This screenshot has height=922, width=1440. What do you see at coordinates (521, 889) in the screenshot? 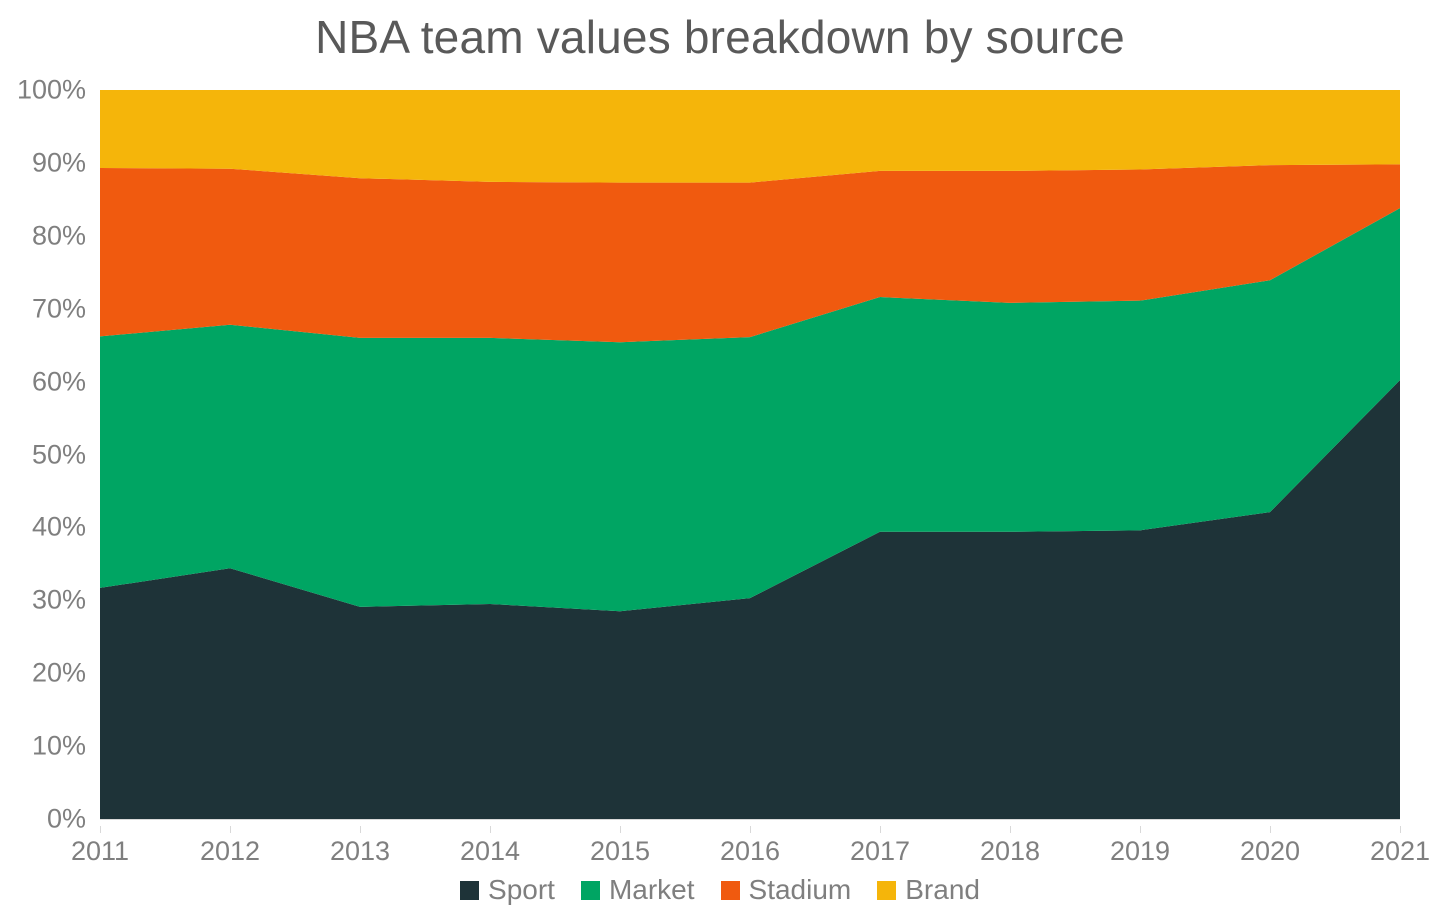
I see `legend-label: Sport` at bounding box center [521, 889].